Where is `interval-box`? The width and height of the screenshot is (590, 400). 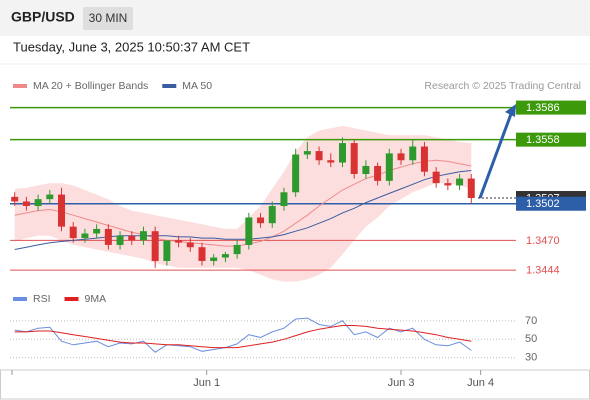
interval-box is located at coordinates (108, 18).